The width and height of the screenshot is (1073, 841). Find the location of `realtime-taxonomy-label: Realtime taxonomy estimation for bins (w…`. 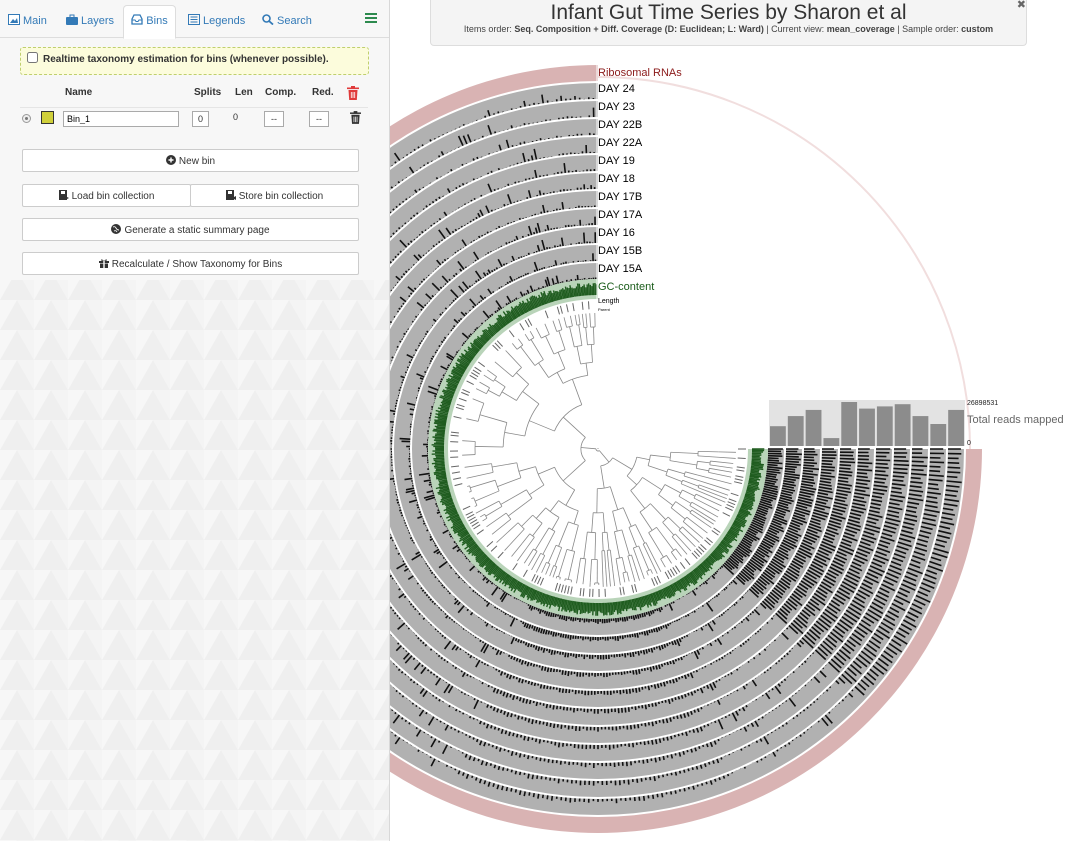

realtime-taxonomy-label: Realtime taxonomy estimation for bins (w… is located at coordinates (186, 59).